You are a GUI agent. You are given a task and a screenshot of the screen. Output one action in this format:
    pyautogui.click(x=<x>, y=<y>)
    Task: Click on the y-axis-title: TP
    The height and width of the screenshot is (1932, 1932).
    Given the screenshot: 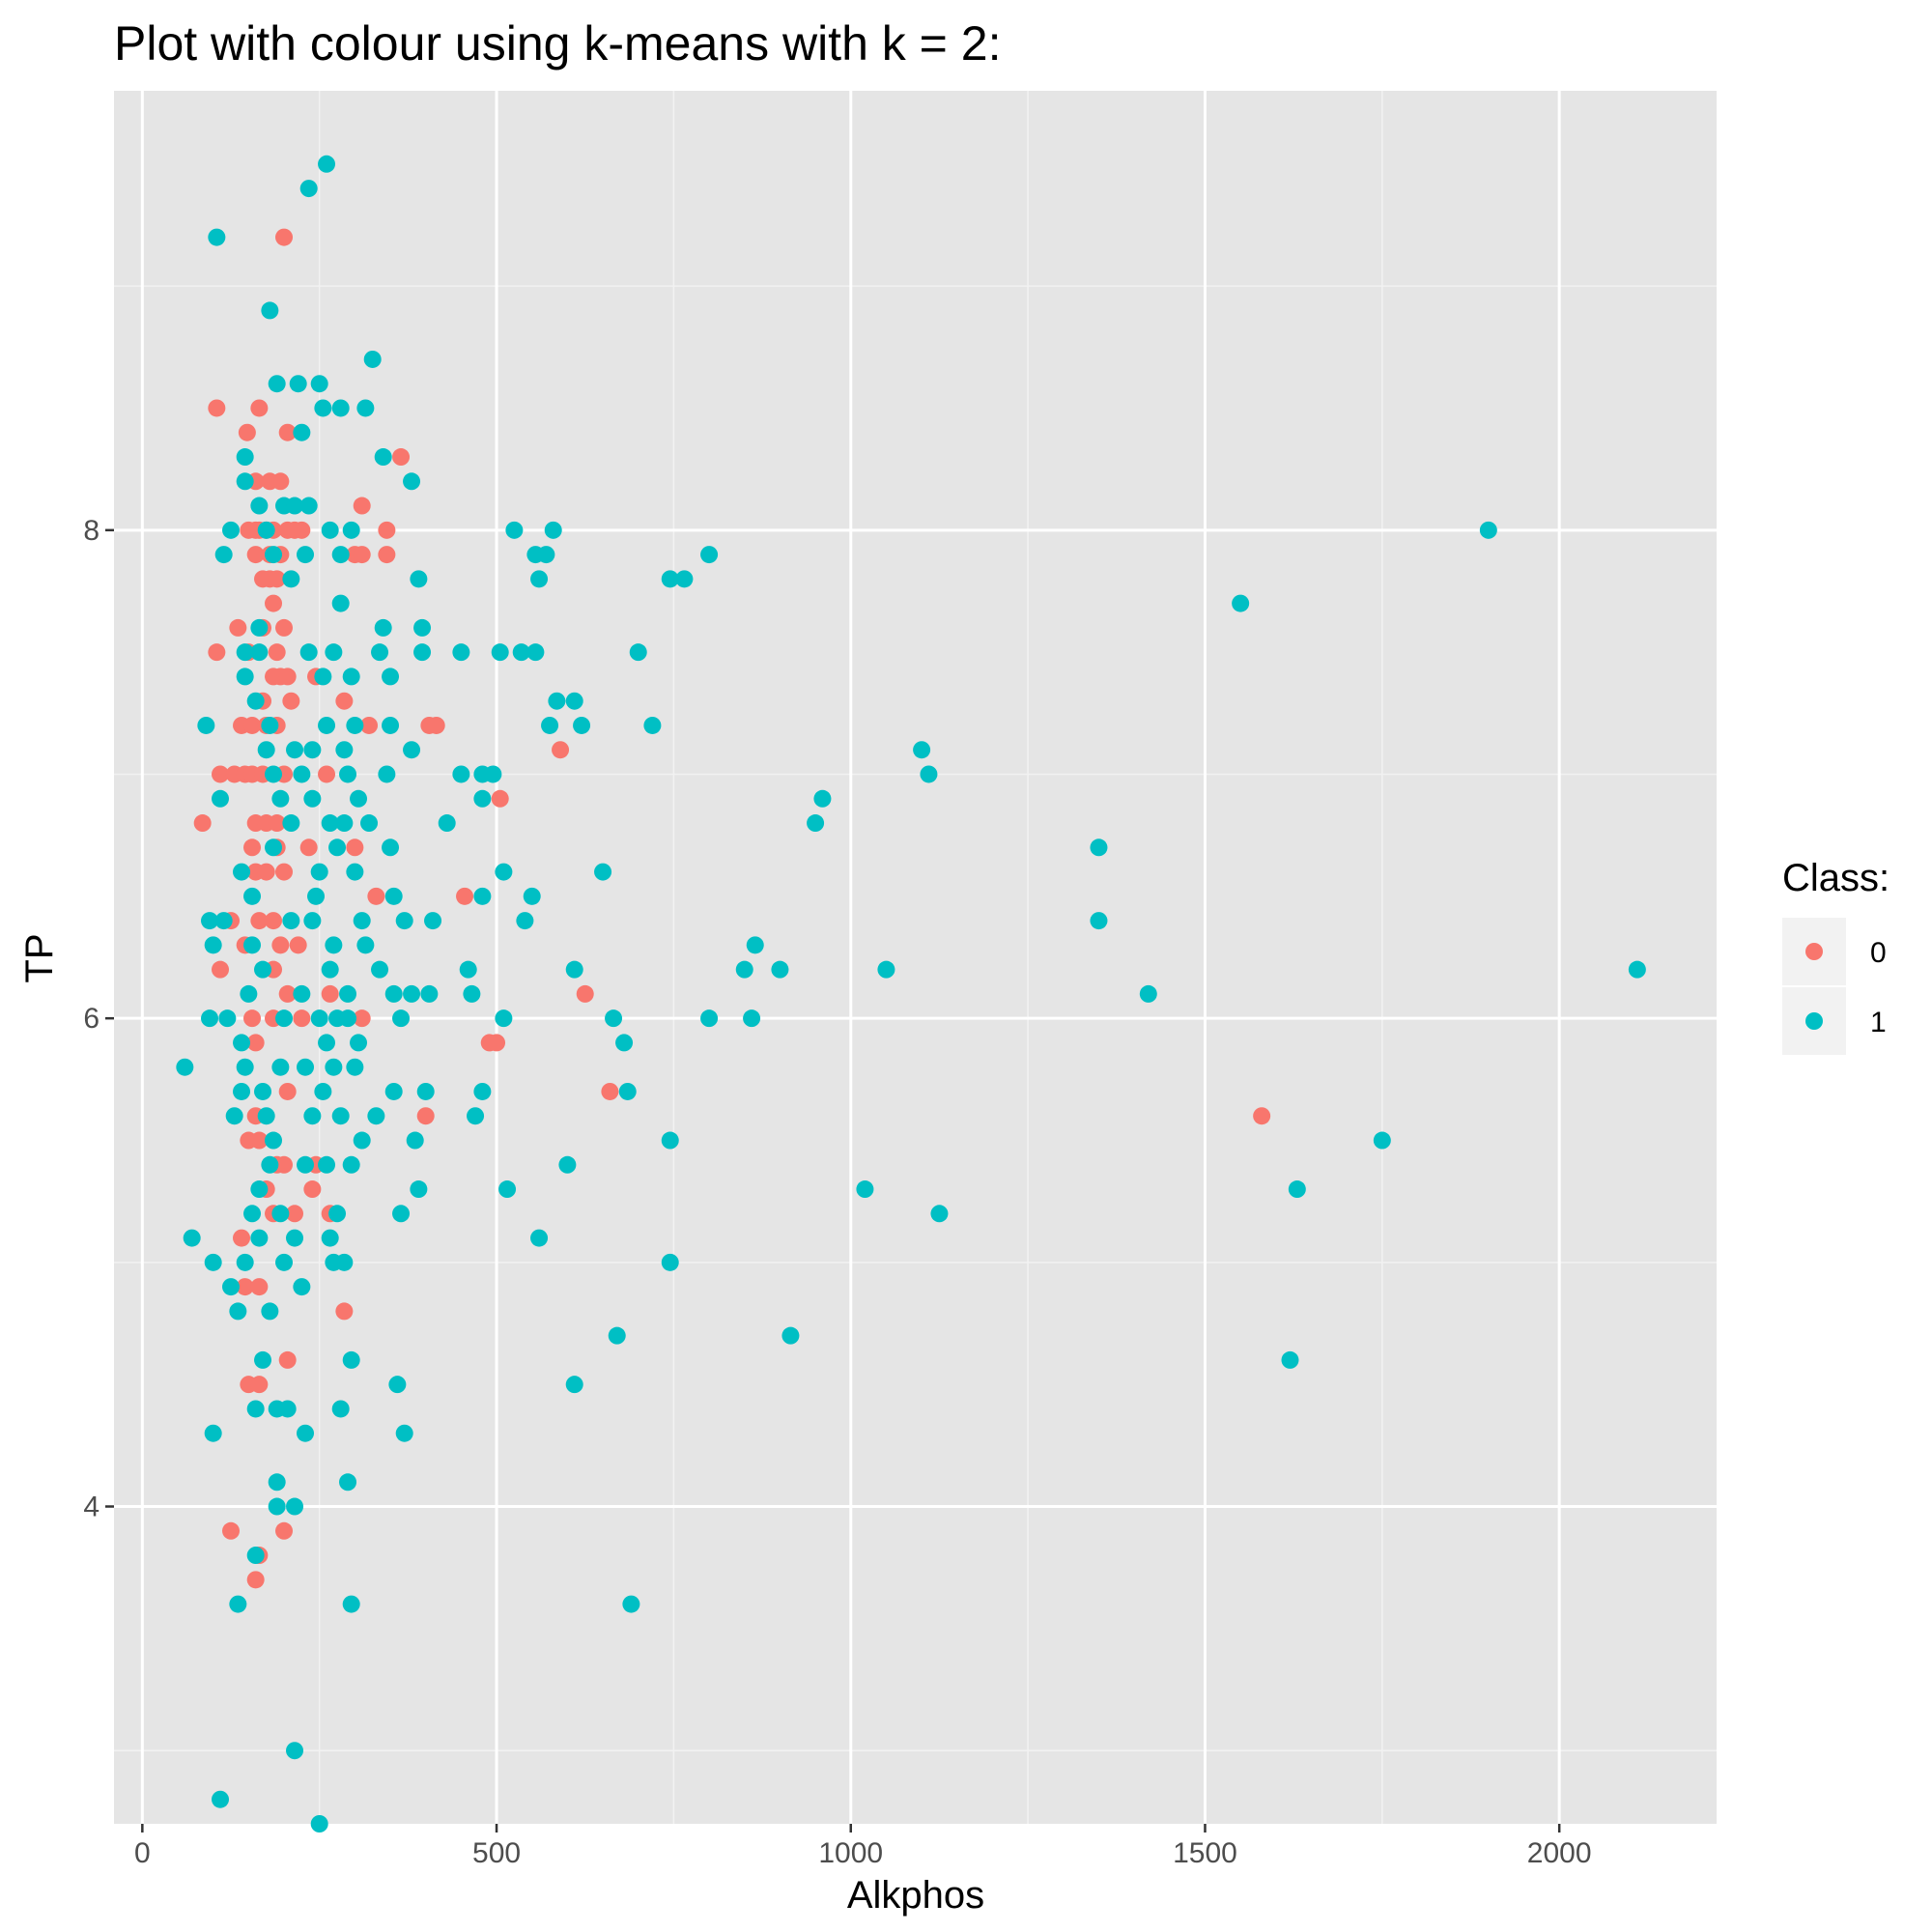 What is the action you would take?
    pyautogui.click(x=39, y=957)
    